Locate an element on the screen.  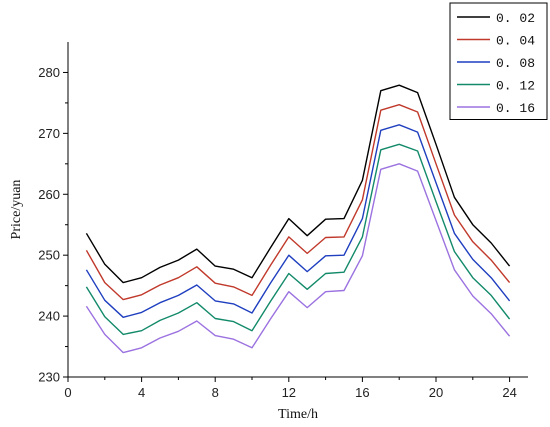
legend-item: 0. 08 is located at coordinates (496, 63).